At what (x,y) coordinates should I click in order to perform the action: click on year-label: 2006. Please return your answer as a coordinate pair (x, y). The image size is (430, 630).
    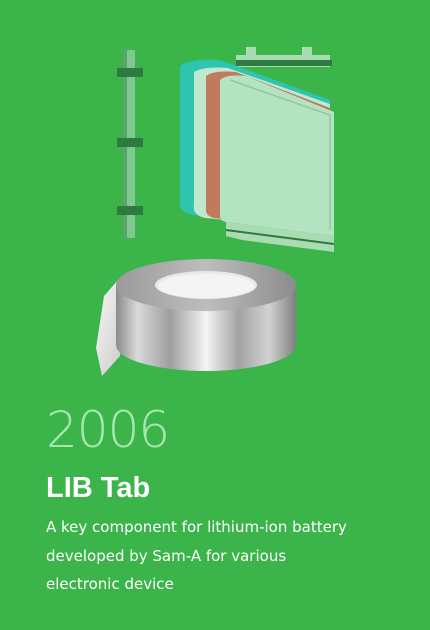
    Looking at the image, I should click on (108, 430).